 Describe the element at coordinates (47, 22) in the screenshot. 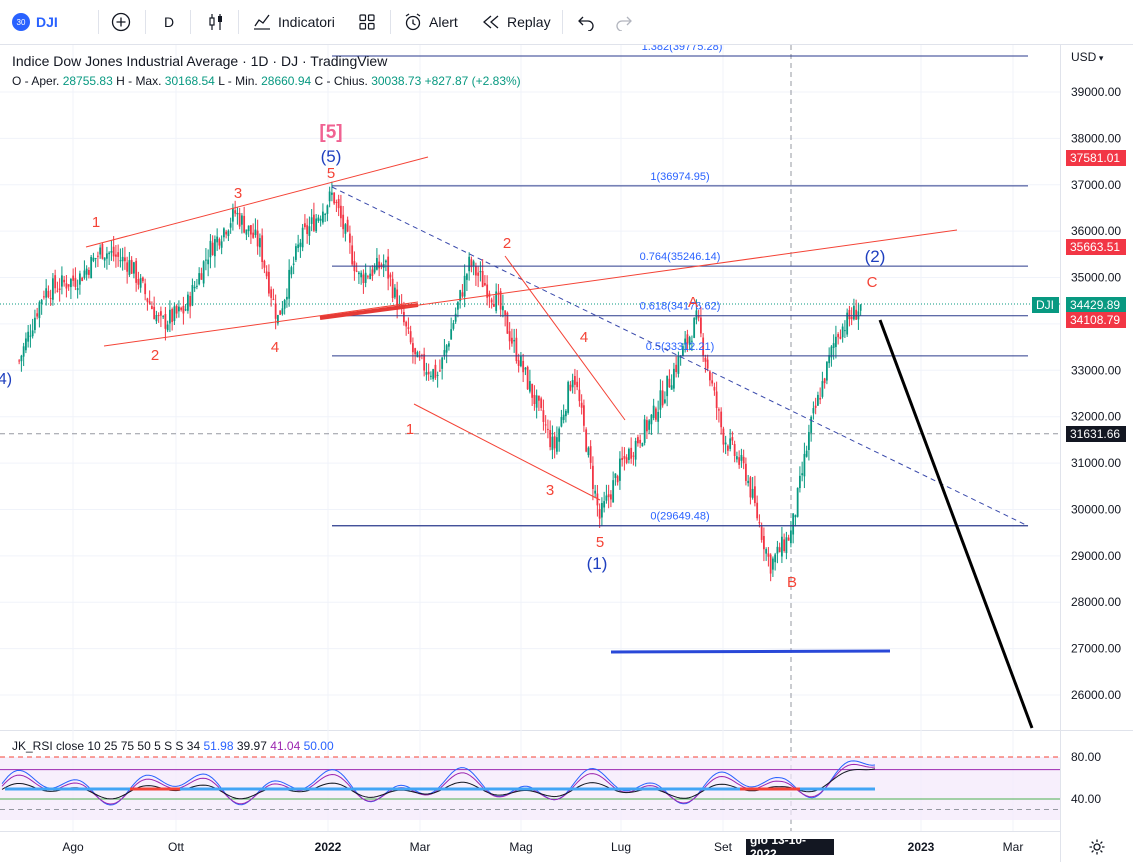

I see `symbol-label: DJI` at that location.